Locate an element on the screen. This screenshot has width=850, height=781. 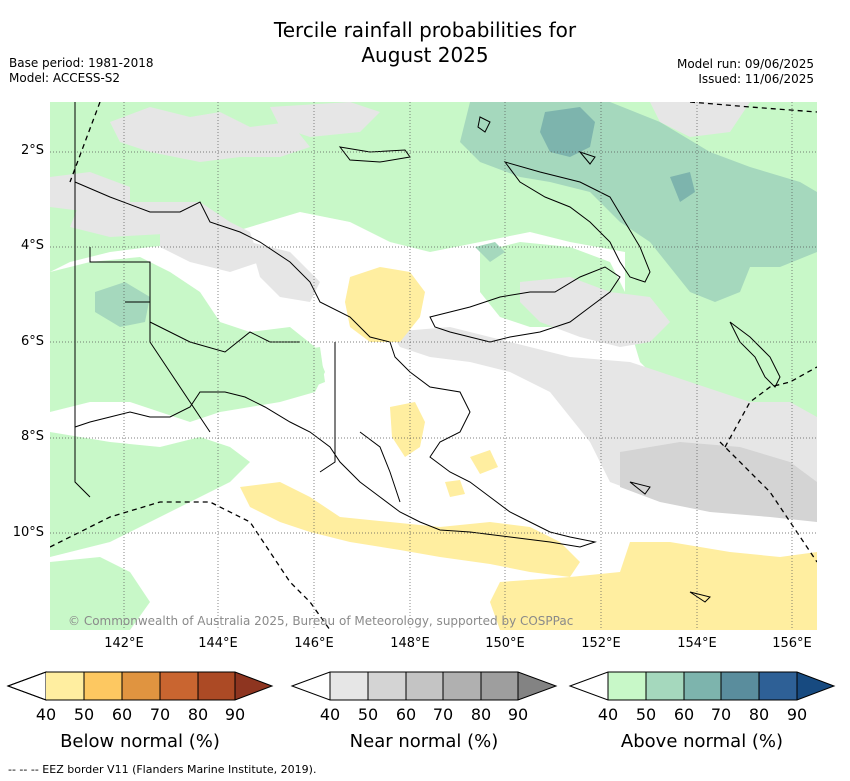
lon-label-150e: 150°E is located at coordinates (505, 643).